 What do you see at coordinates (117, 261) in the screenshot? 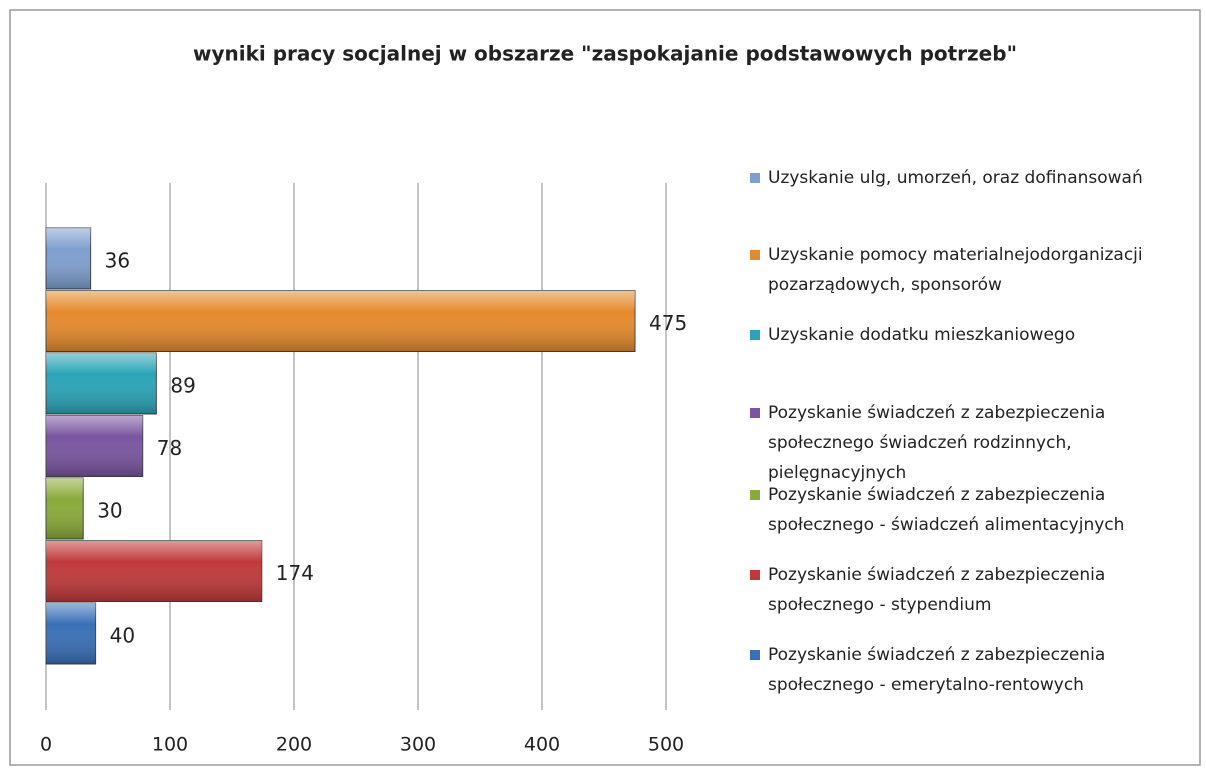
I see `data-label: 36` at bounding box center [117, 261].